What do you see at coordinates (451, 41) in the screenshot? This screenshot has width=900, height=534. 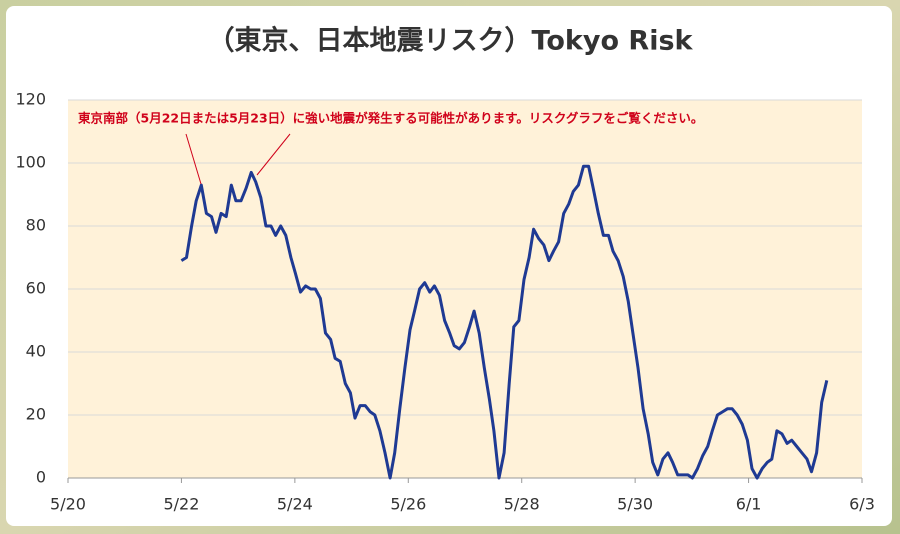 I see `chart-title: （東京、日本地震リスク）Tokyo Risk` at bounding box center [451, 41].